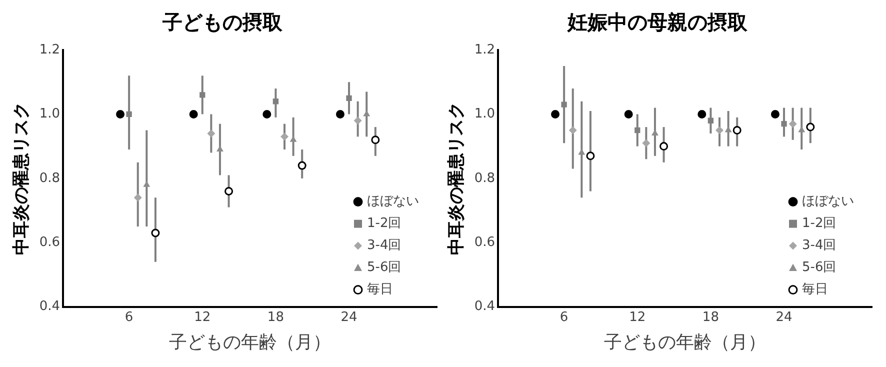 This screenshot has width=886, height=367. I want to click on chart-title: 子どもの摂取, so click(223, 22).